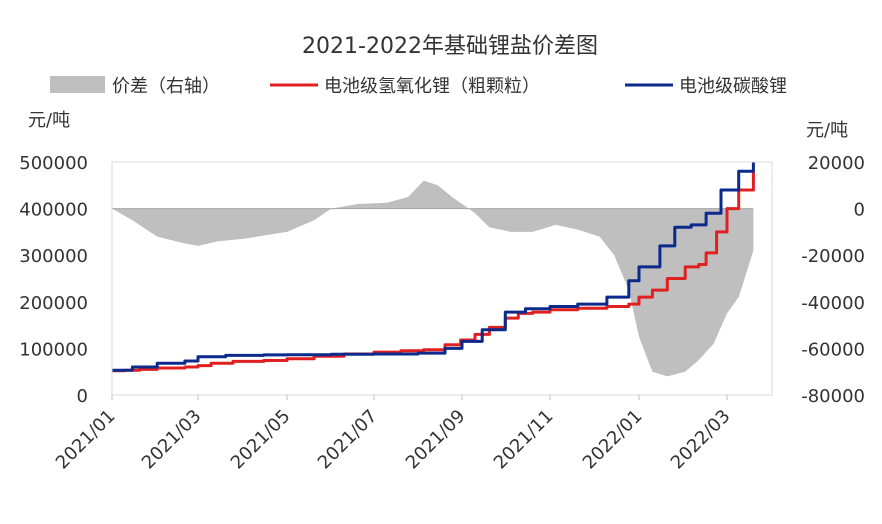  I want to click on right-tick-label: -60000, so click(833, 349).